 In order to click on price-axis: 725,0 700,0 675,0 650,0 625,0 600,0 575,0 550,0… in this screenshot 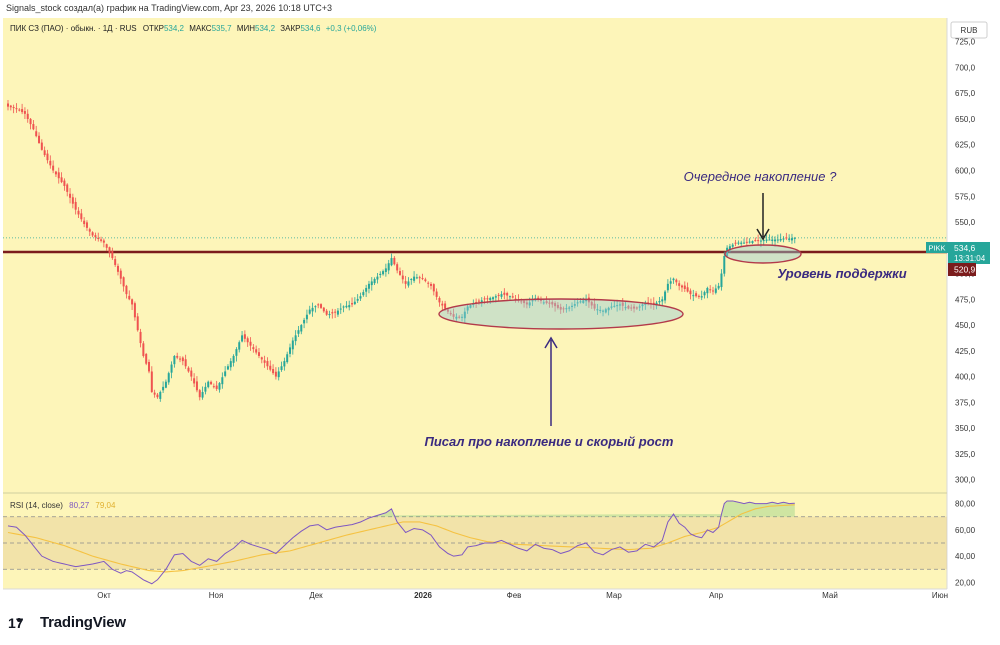, I will do `click(965, 261)`.